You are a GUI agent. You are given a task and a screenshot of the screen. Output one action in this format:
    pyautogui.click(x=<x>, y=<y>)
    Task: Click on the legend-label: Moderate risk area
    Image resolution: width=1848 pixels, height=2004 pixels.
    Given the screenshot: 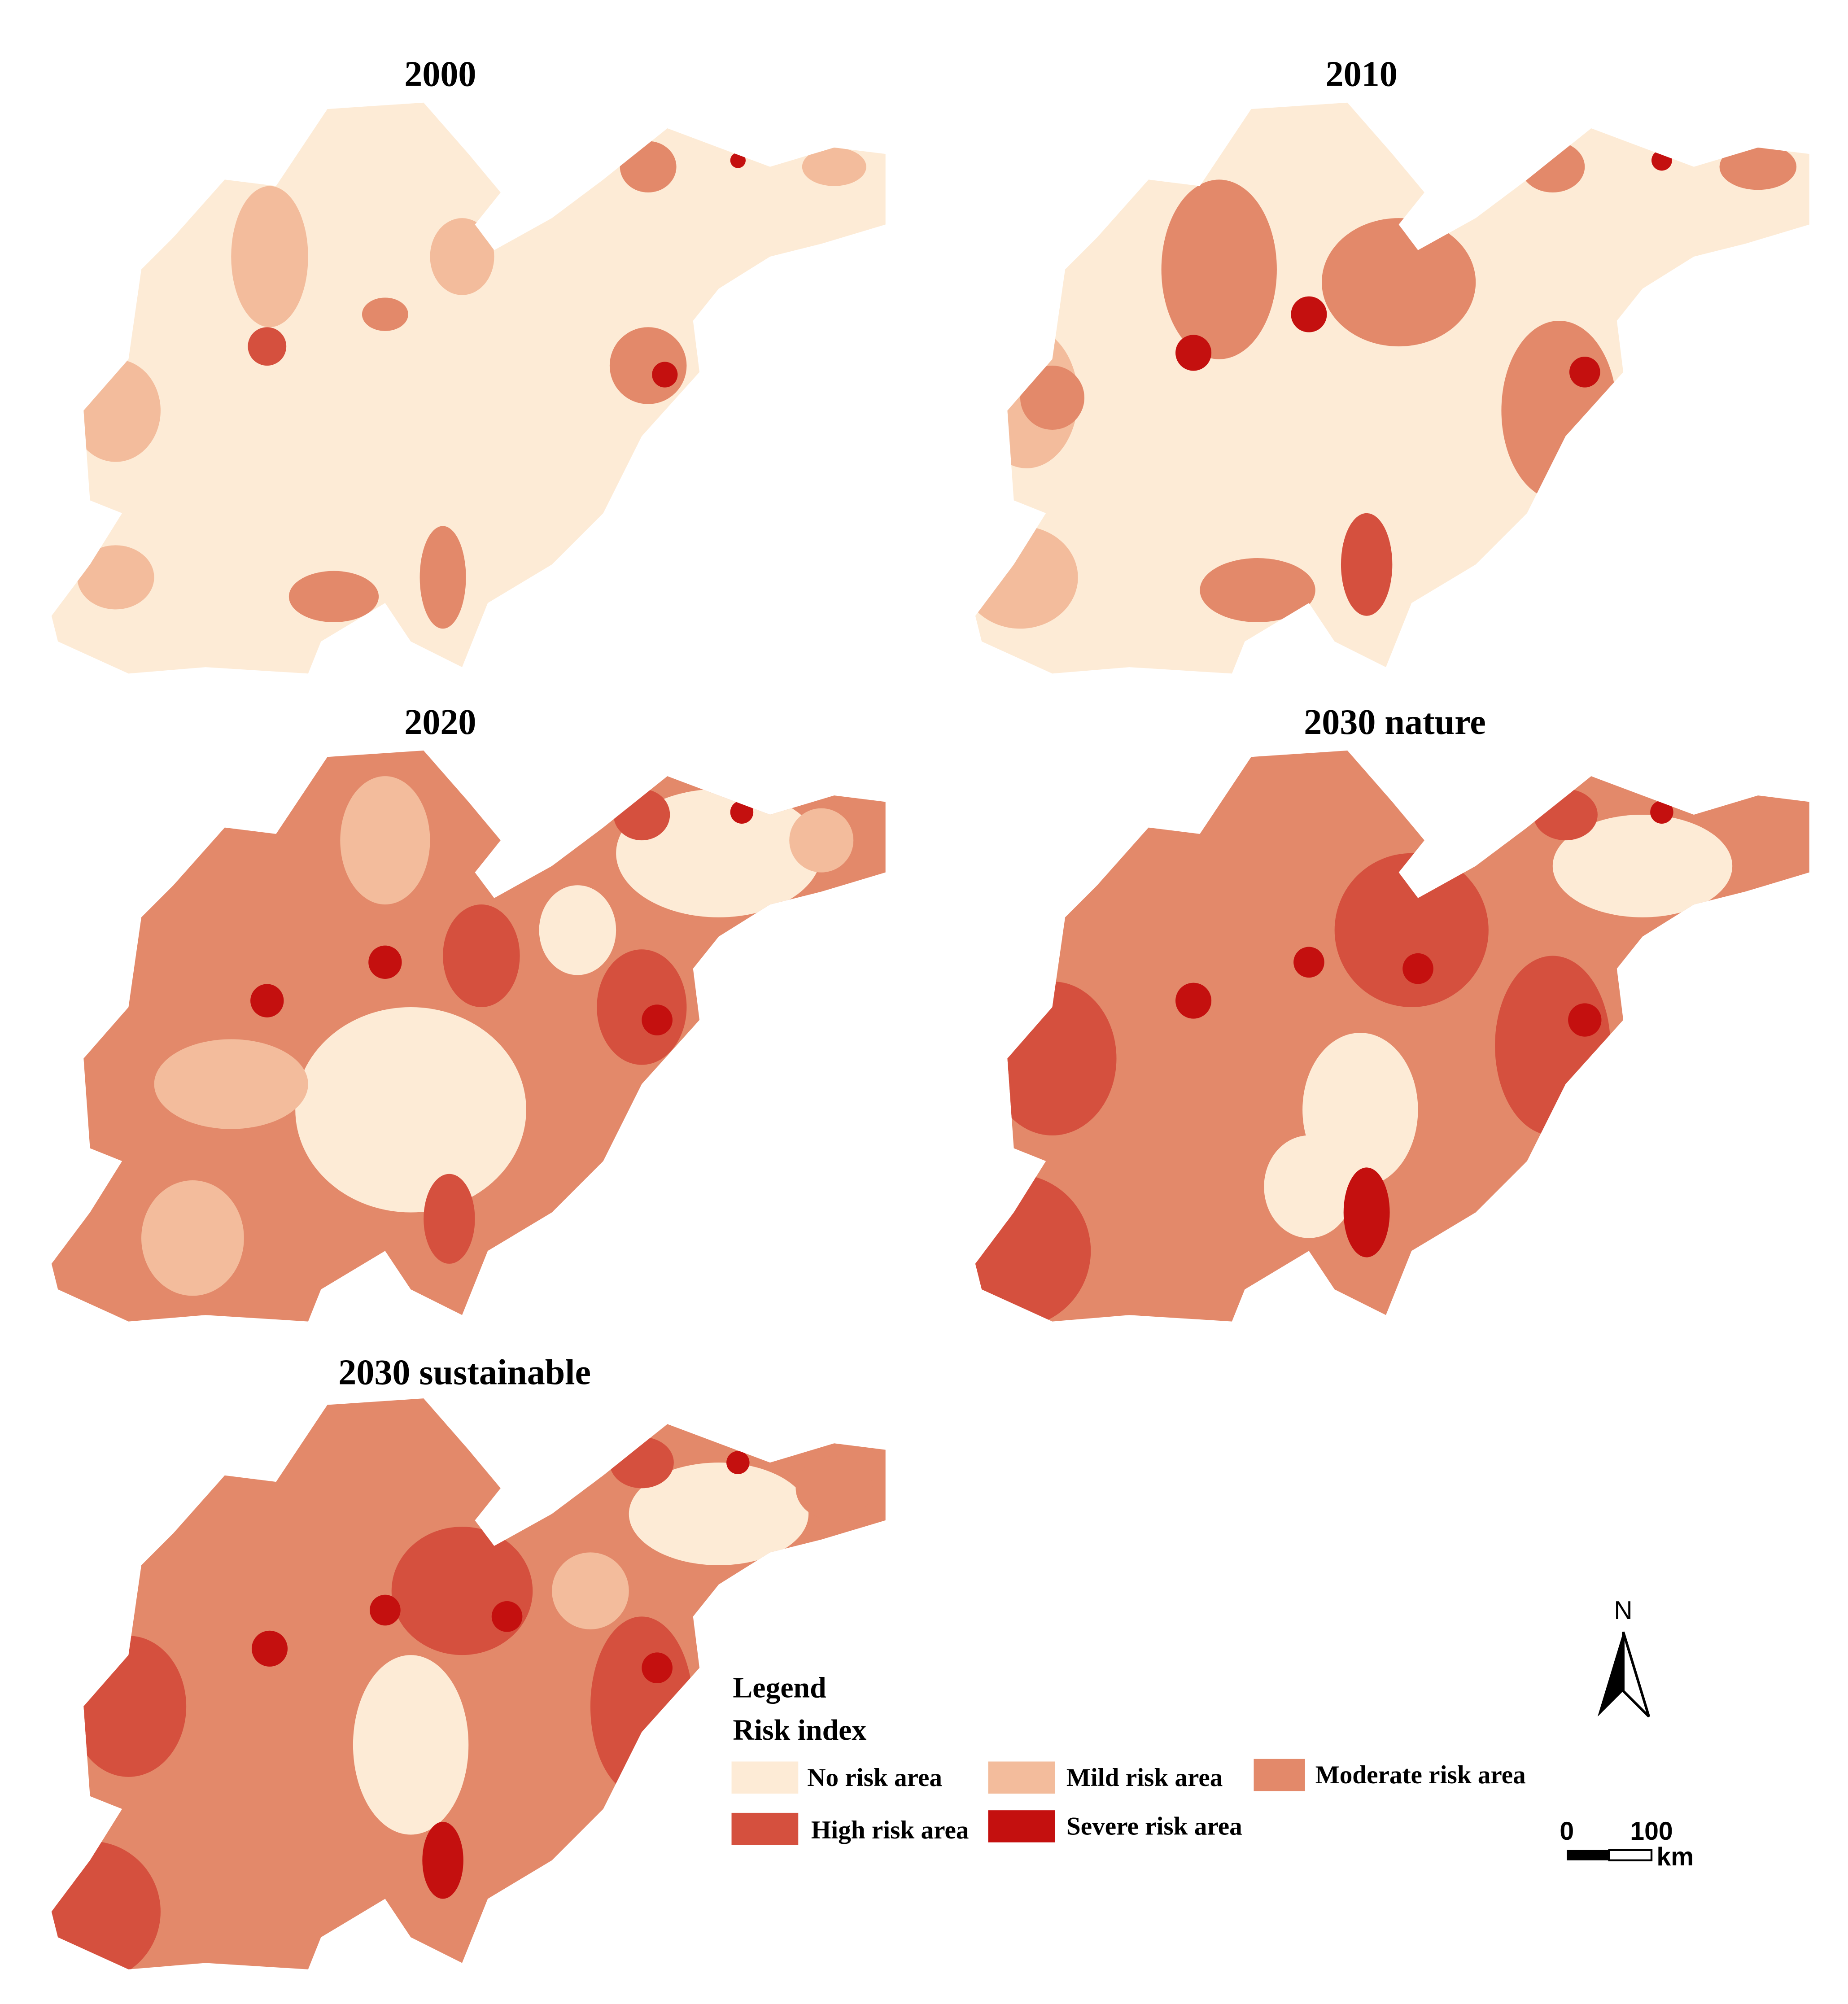 What is the action you would take?
    pyautogui.click(x=1420, y=1775)
    